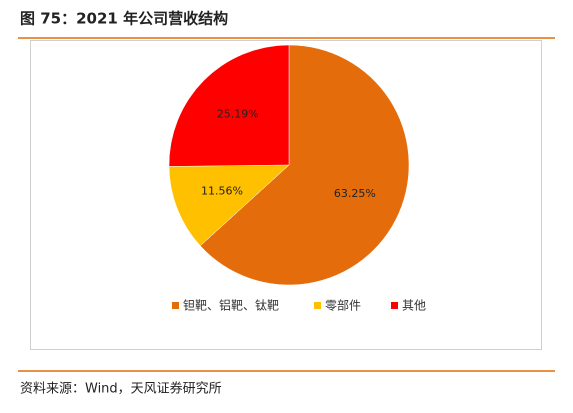 The height and width of the screenshot is (413, 573). I want to click on data-label: 11.56%, so click(222, 190).